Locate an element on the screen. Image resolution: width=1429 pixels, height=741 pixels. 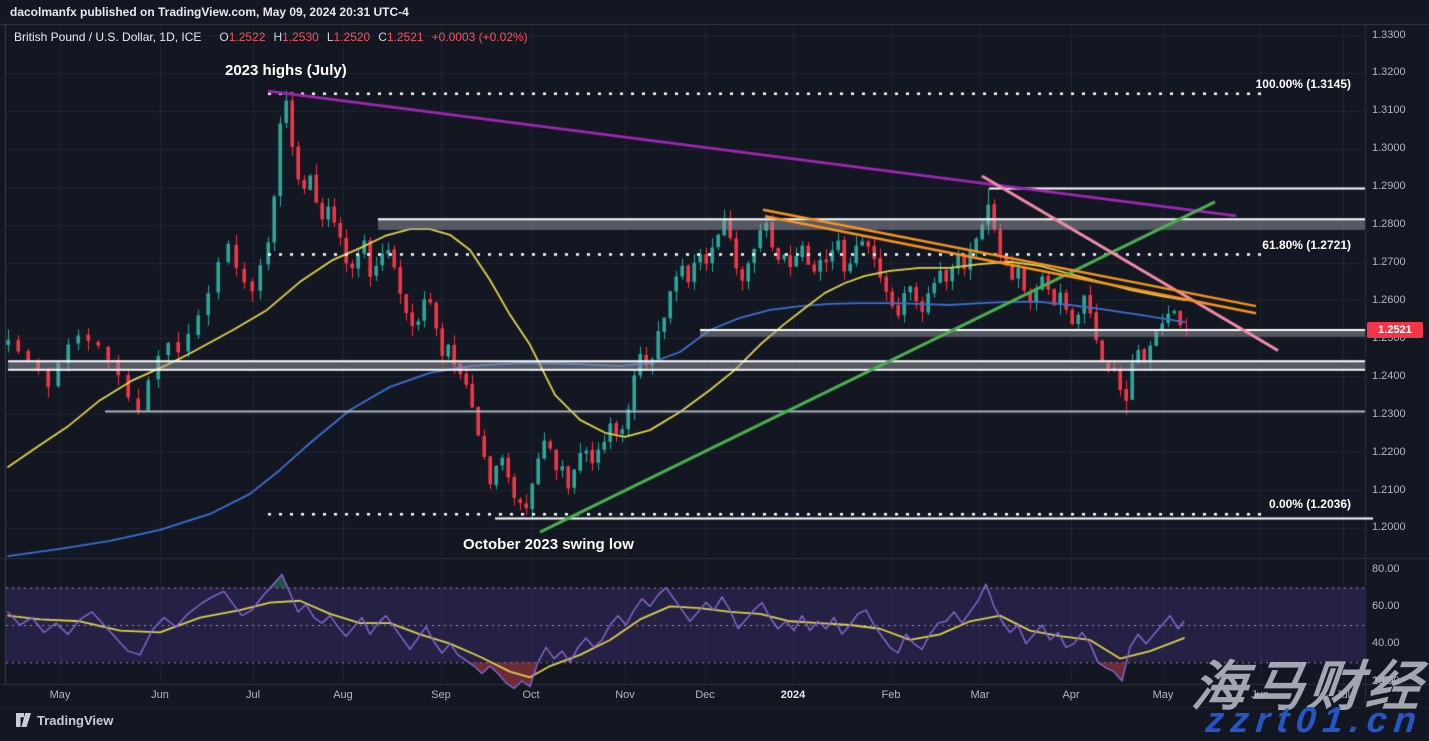
price-axis is located at coordinates (1397, 354).